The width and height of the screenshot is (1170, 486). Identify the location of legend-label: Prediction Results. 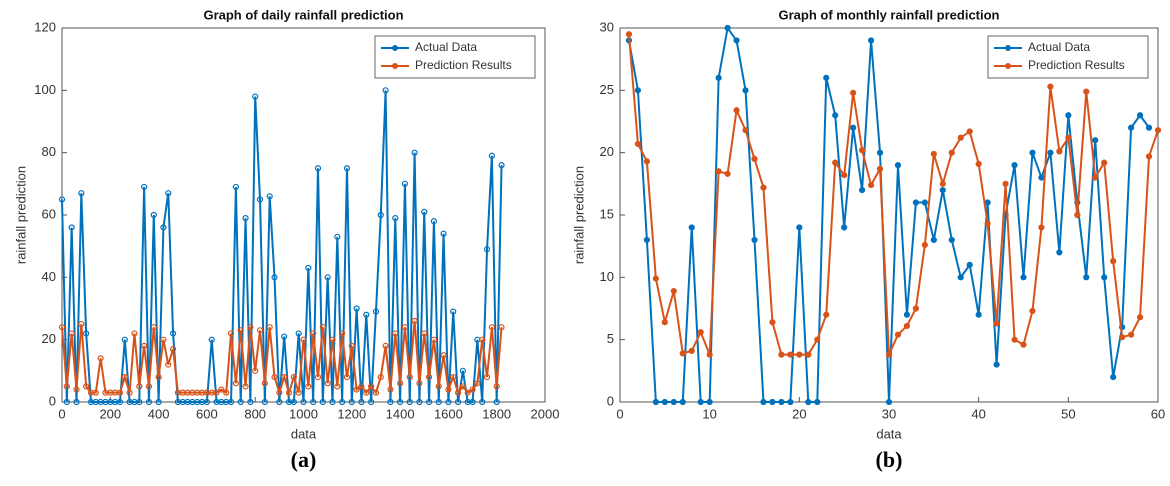
(463, 65).